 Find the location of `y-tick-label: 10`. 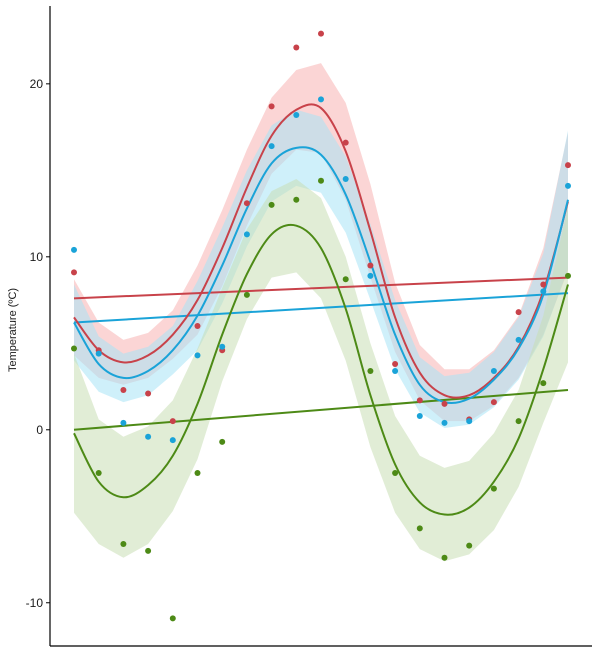

y-tick-label: 10 is located at coordinates (37, 257).